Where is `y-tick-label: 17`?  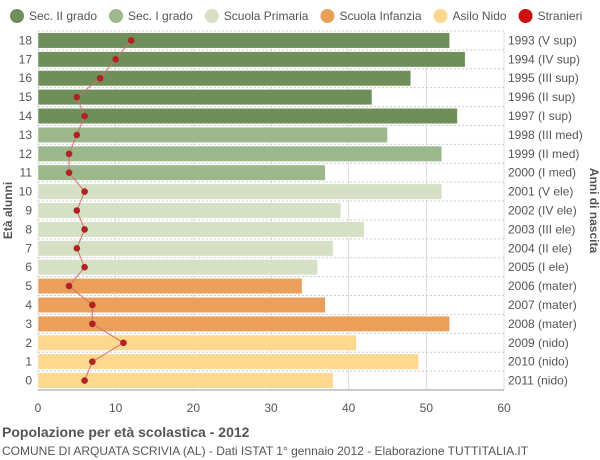
y-tick-label: 17 is located at coordinates (26, 59).